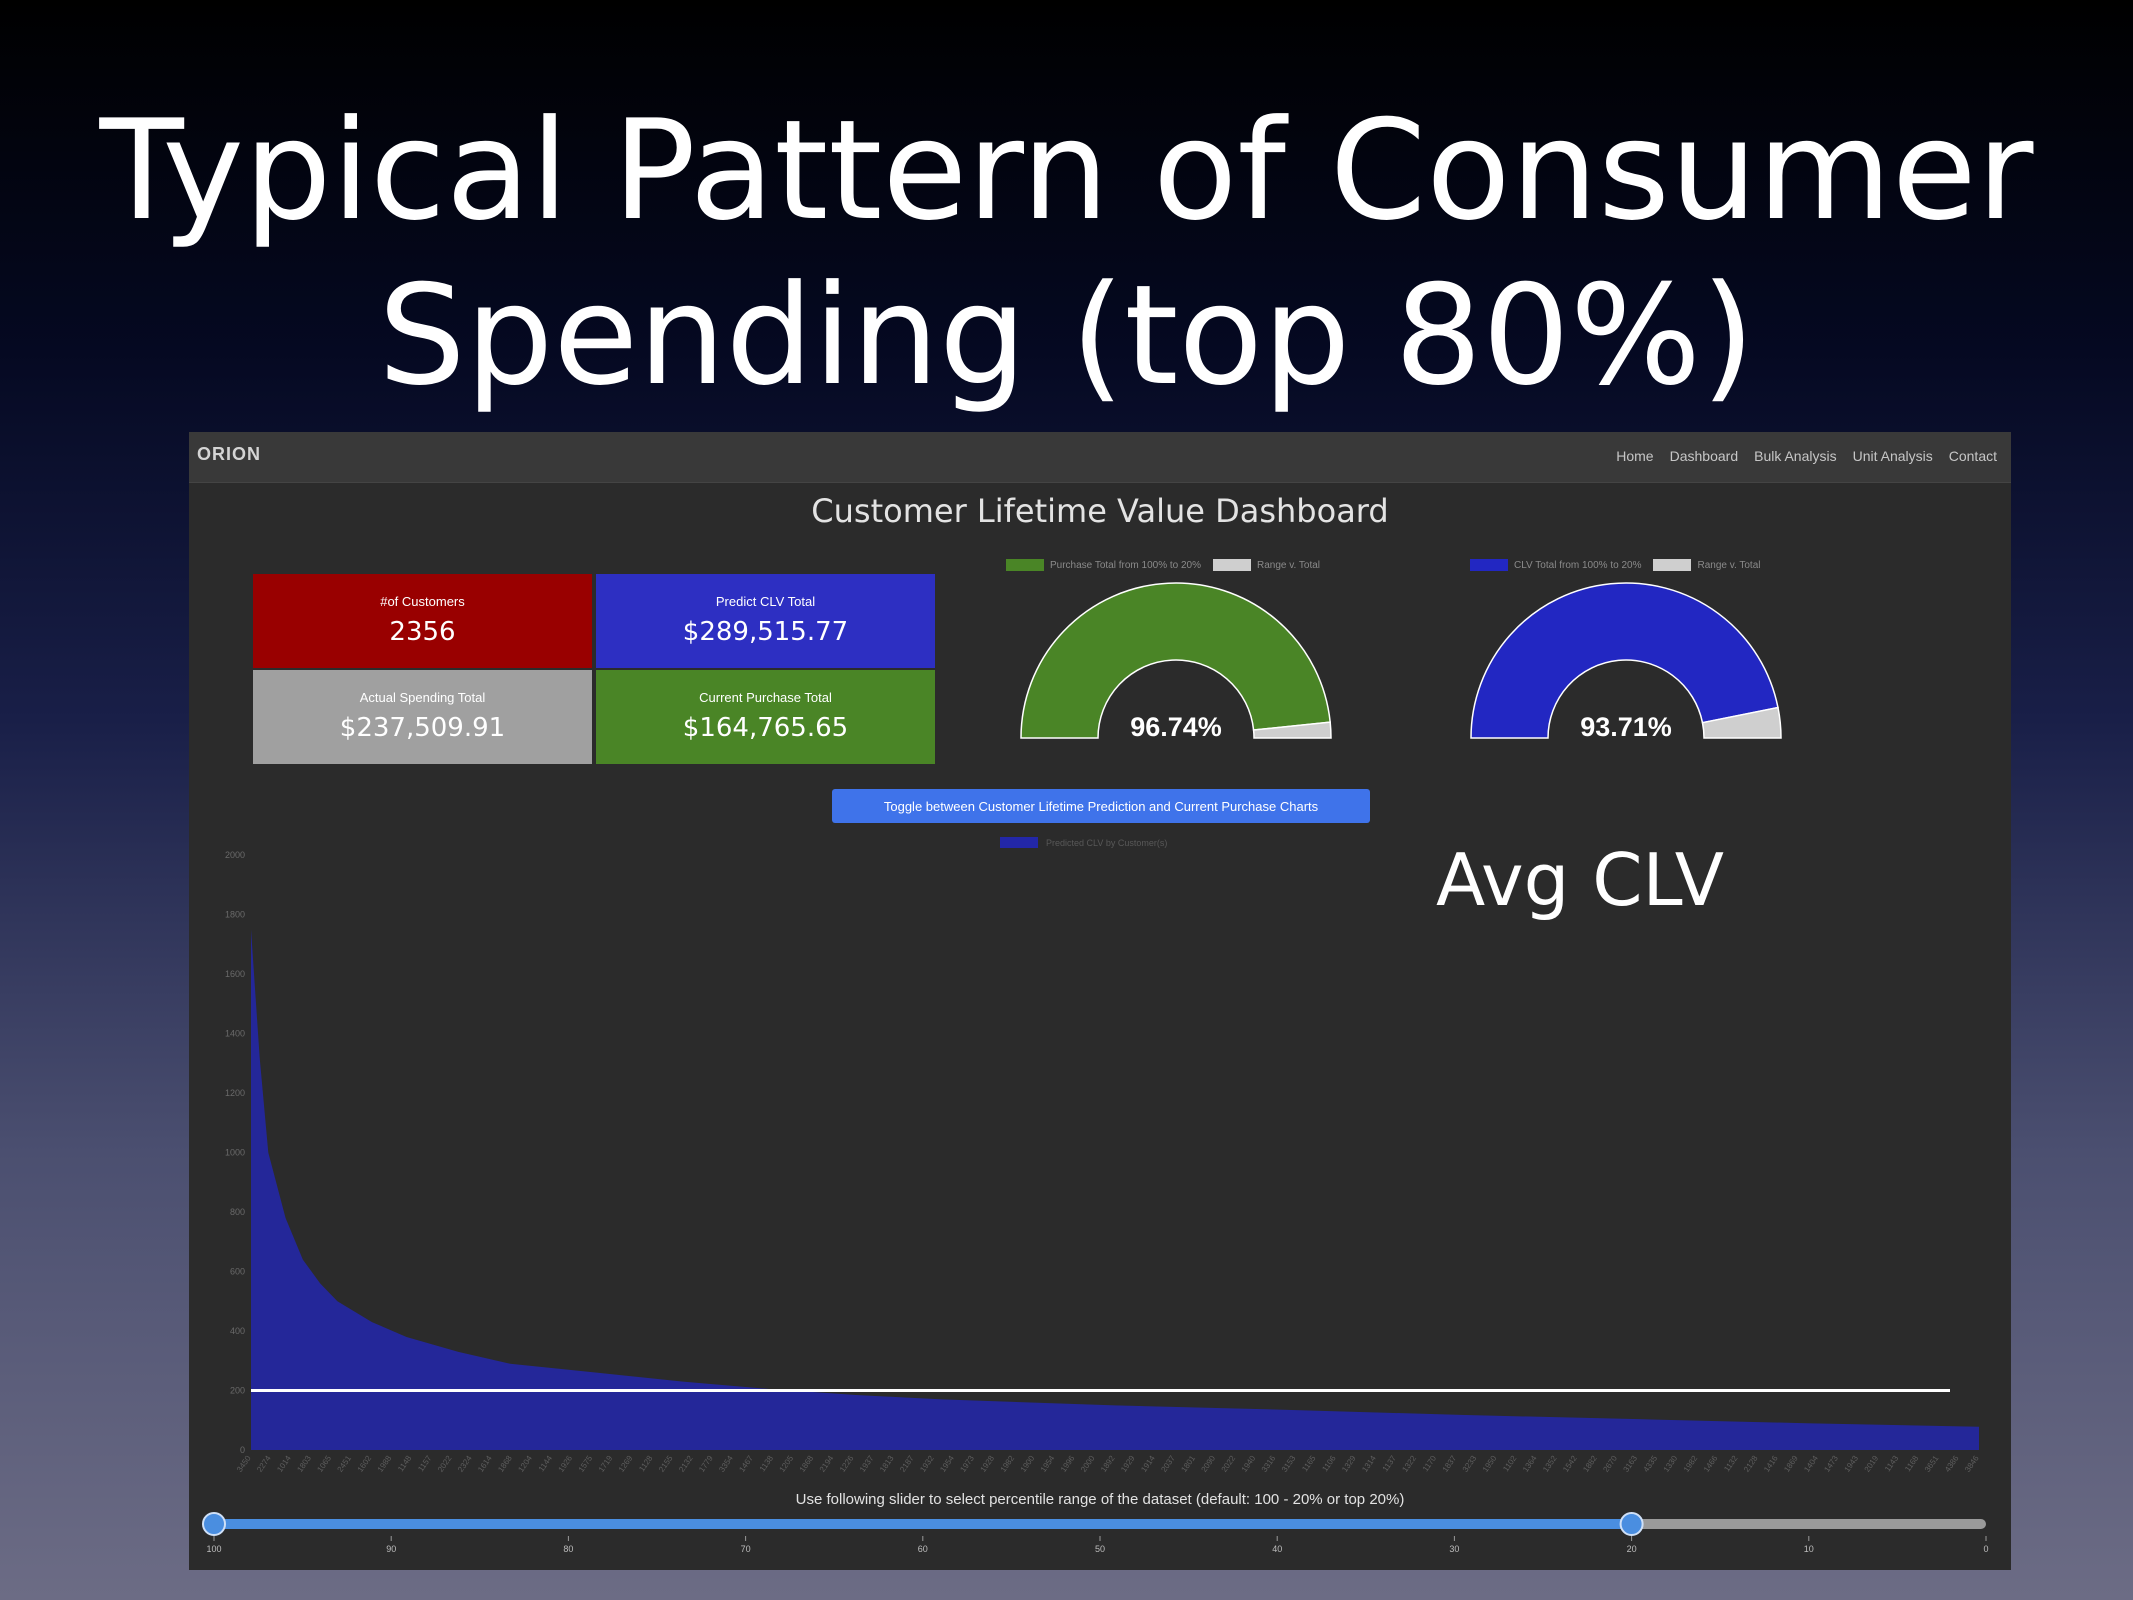  I want to click on x-tick-label: 2670, so click(1610, 1464).